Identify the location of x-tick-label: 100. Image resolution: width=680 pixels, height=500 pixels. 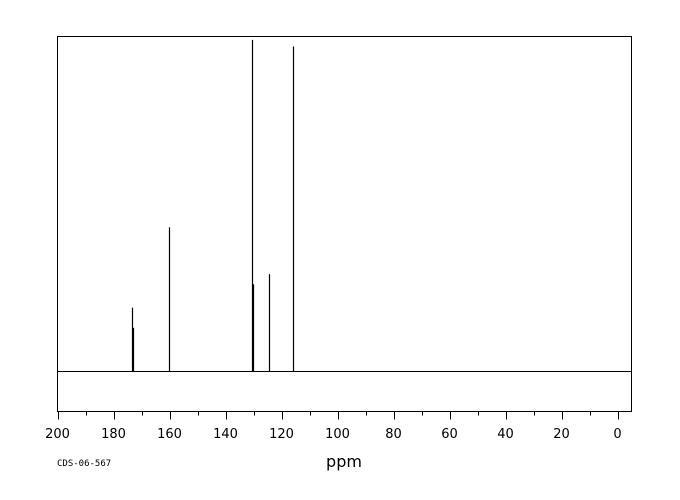
(337, 434).